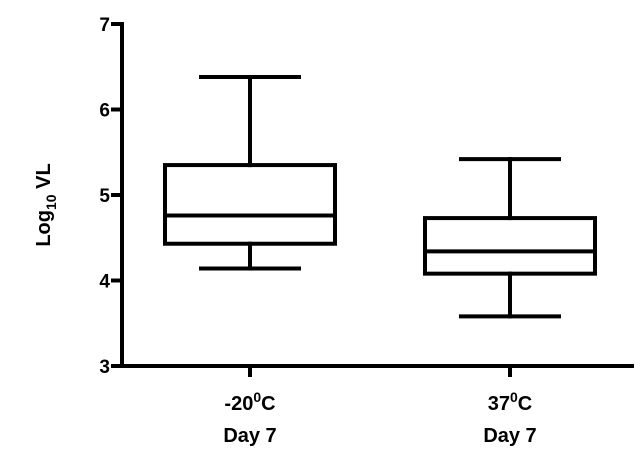 This screenshot has height=455, width=640. What do you see at coordinates (104, 367) in the screenshot?
I see `y-tick-label: 3` at bounding box center [104, 367].